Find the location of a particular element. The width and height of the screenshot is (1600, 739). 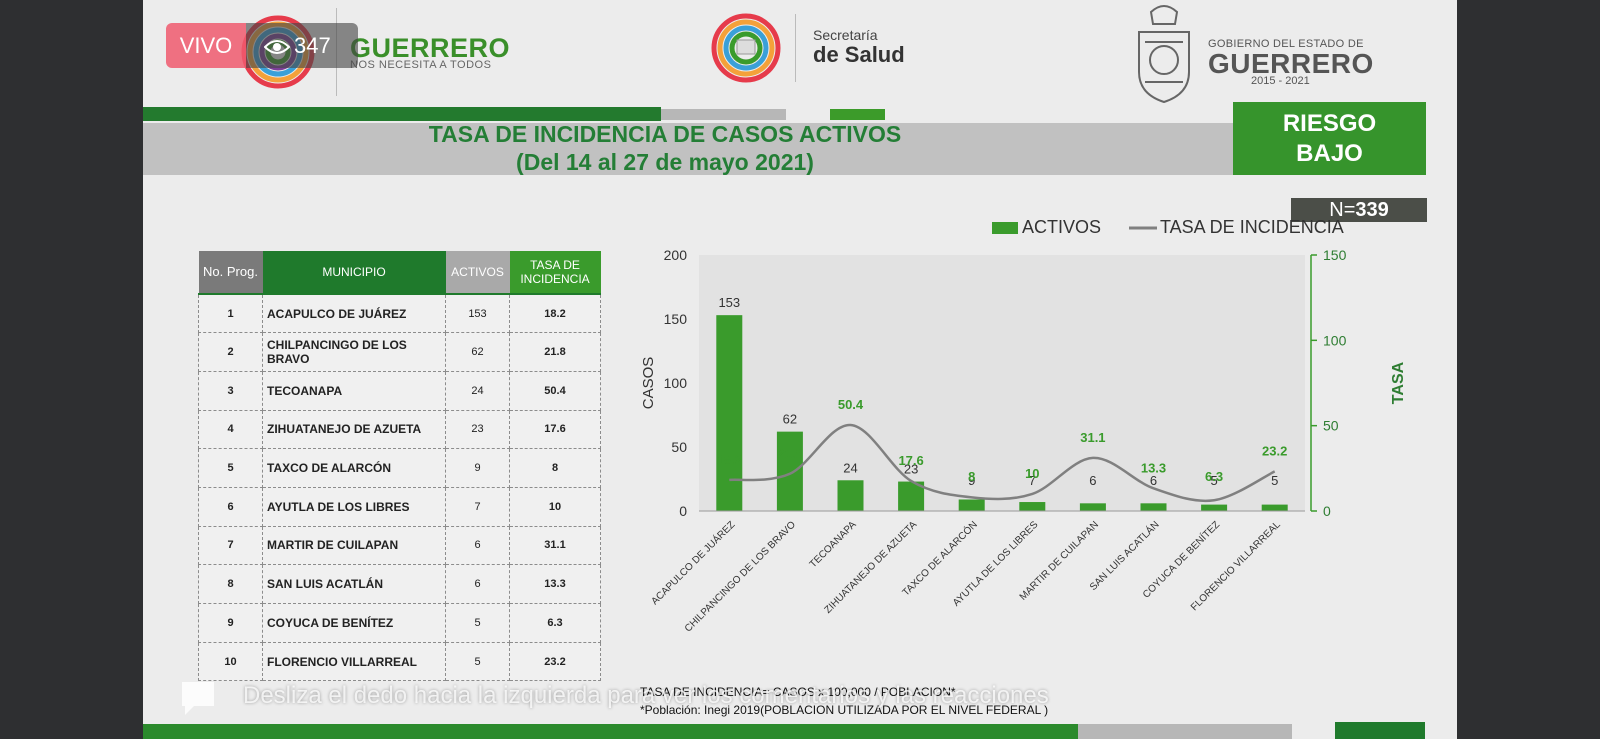

gobierno-label-small: GOBIERNO DEL ESTADO DE is located at coordinates (1286, 44).